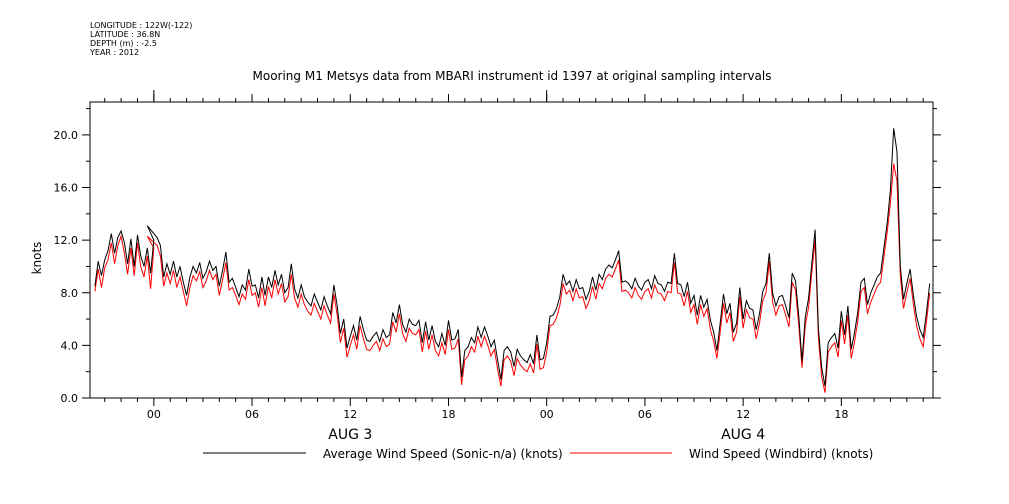 The width and height of the screenshot is (1009, 504). What do you see at coordinates (125, 34) in the screenshot?
I see `metadata-latitude: LATITUDE : 36.8N` at bounding box center [125, 34].